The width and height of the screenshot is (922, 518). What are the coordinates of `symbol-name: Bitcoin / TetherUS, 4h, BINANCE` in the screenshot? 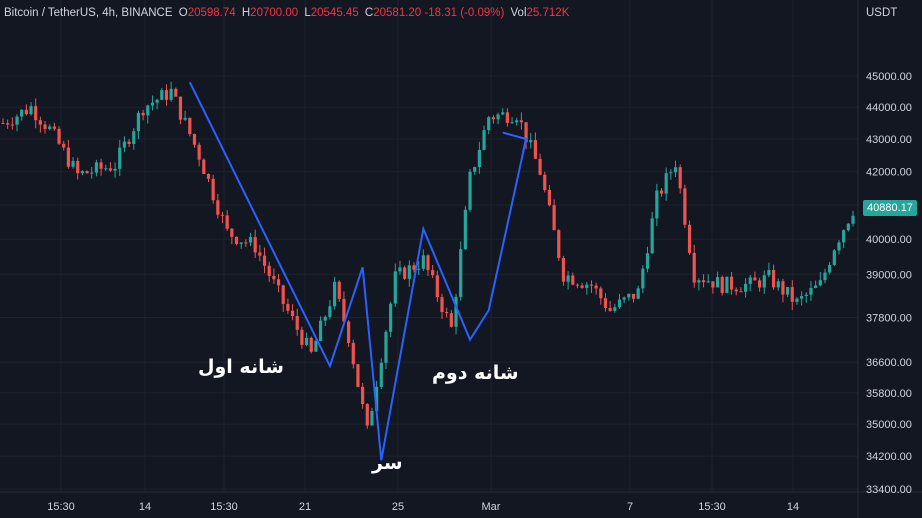 It's located at (88, 13).